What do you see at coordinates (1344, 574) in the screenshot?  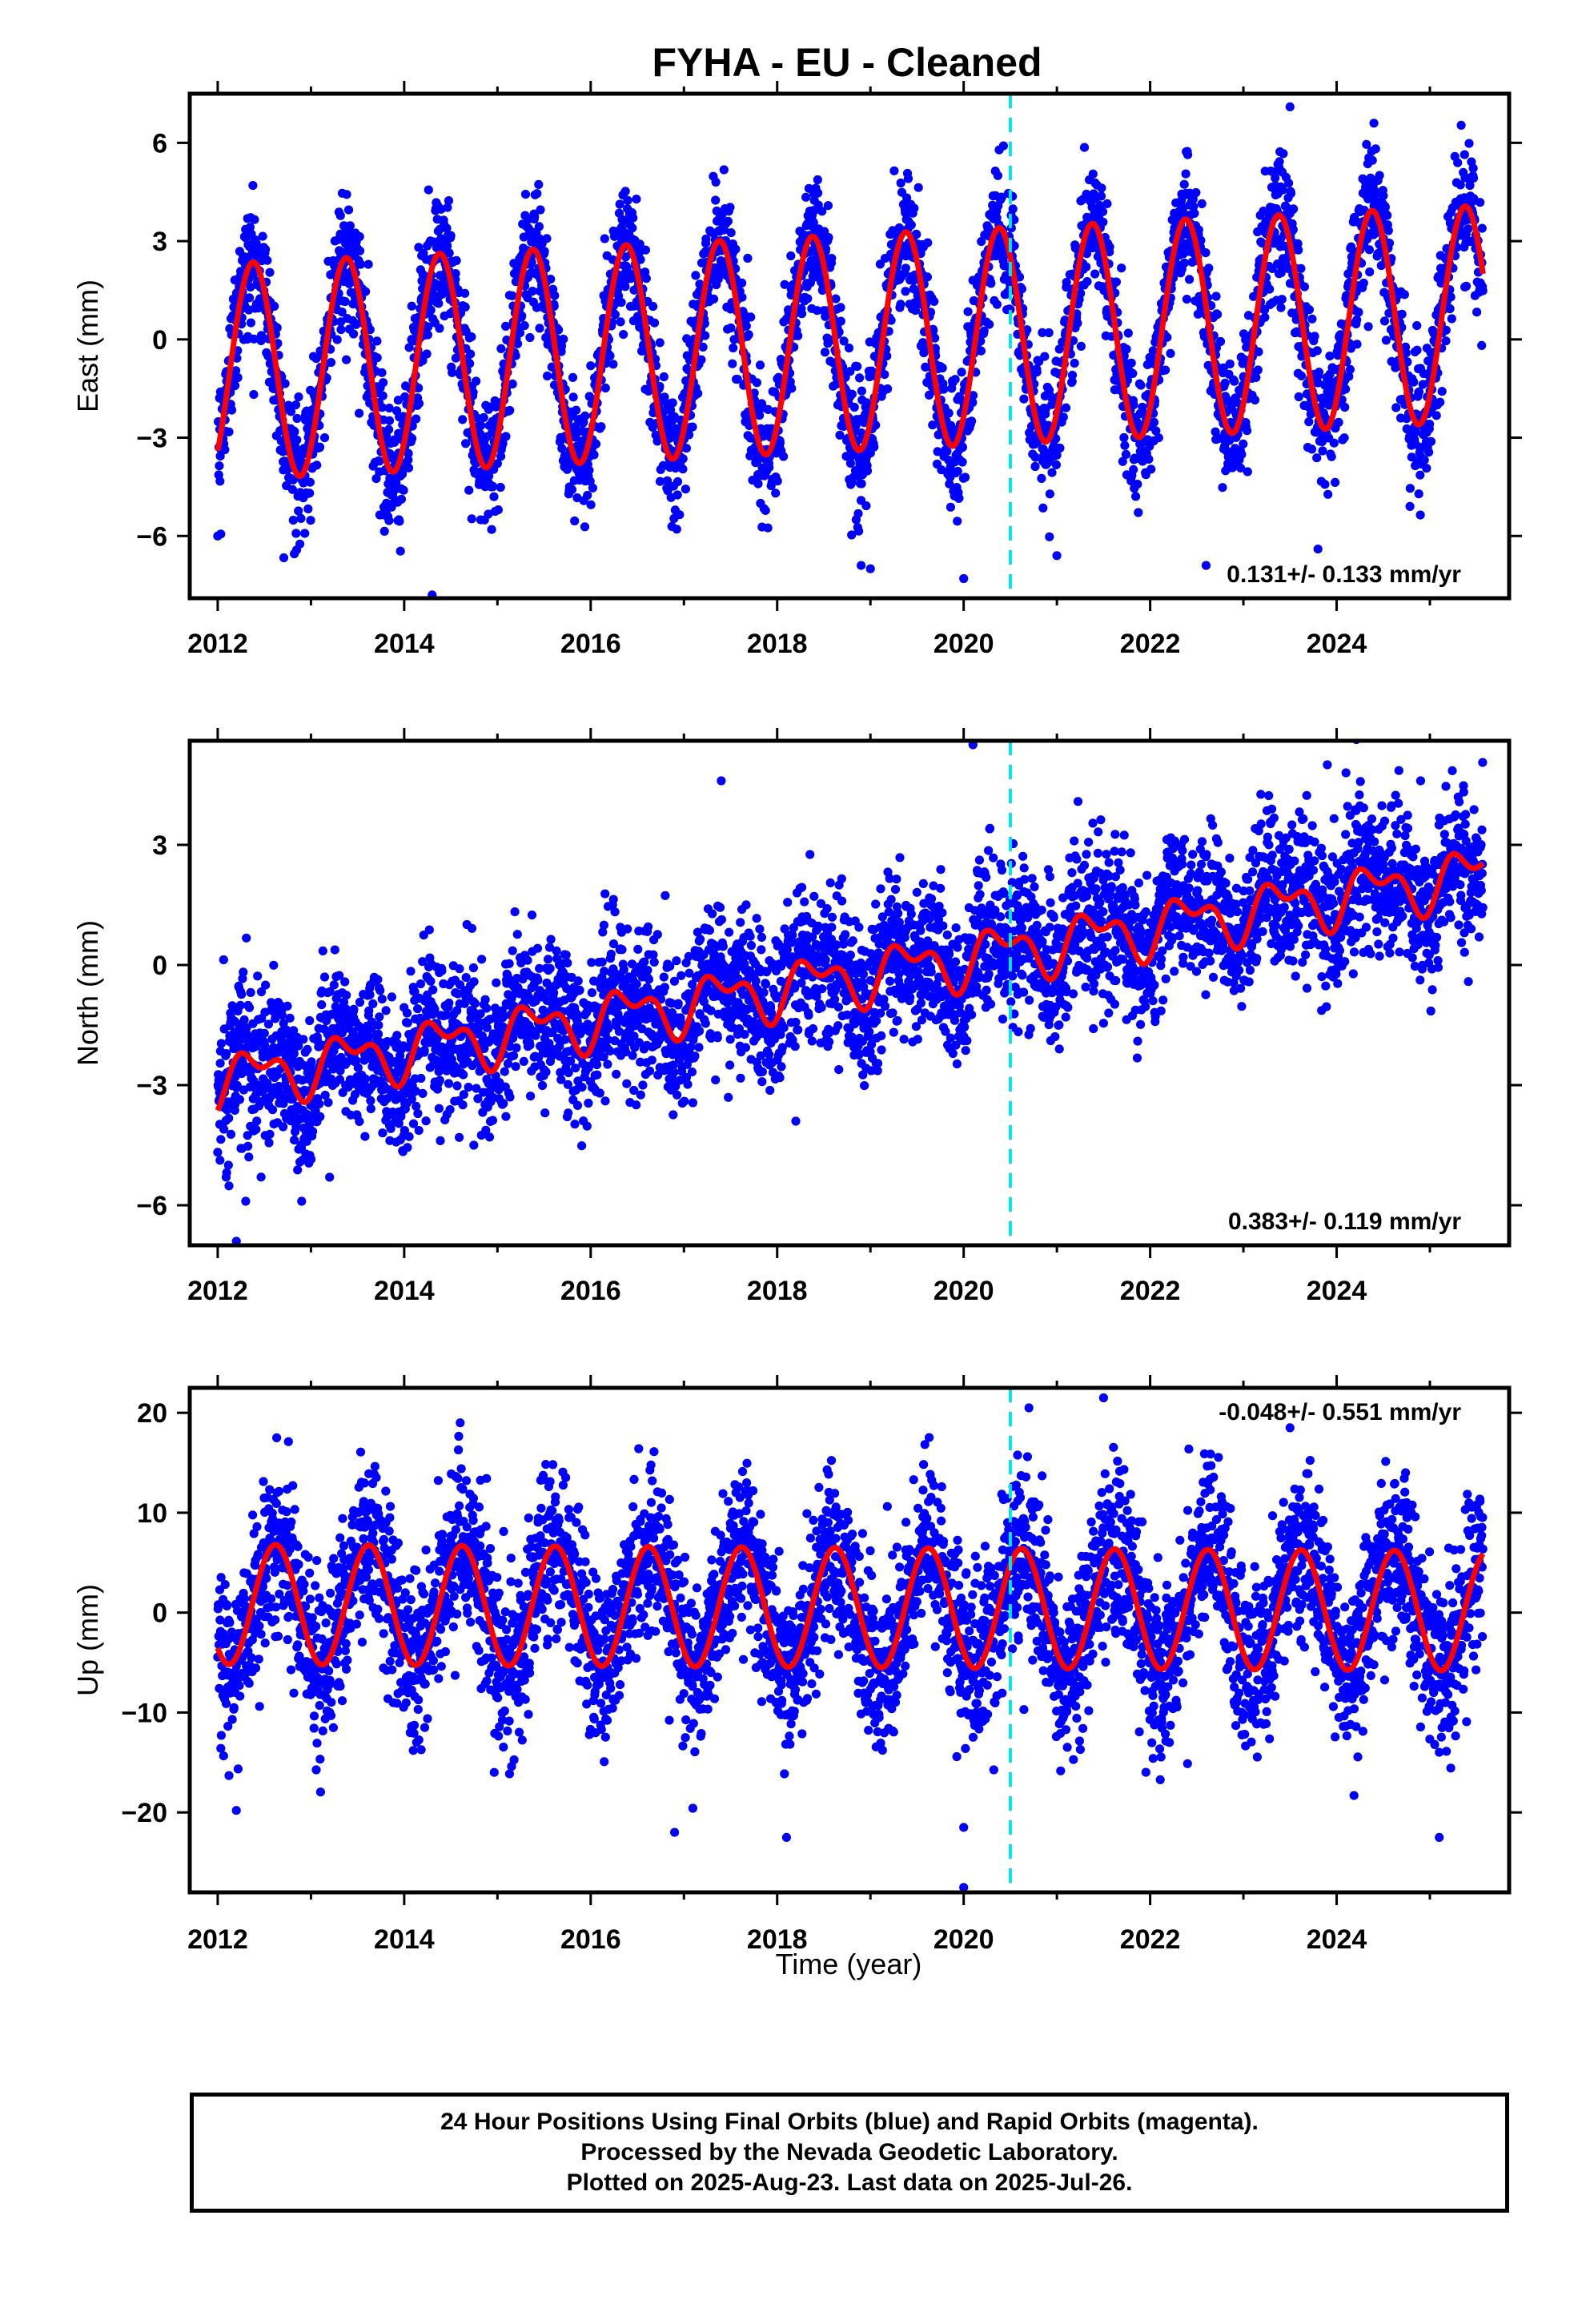 I see `east-velocity-label: 0.131+/- 0.133 mm/yr` at bounding box center [1344, 574].